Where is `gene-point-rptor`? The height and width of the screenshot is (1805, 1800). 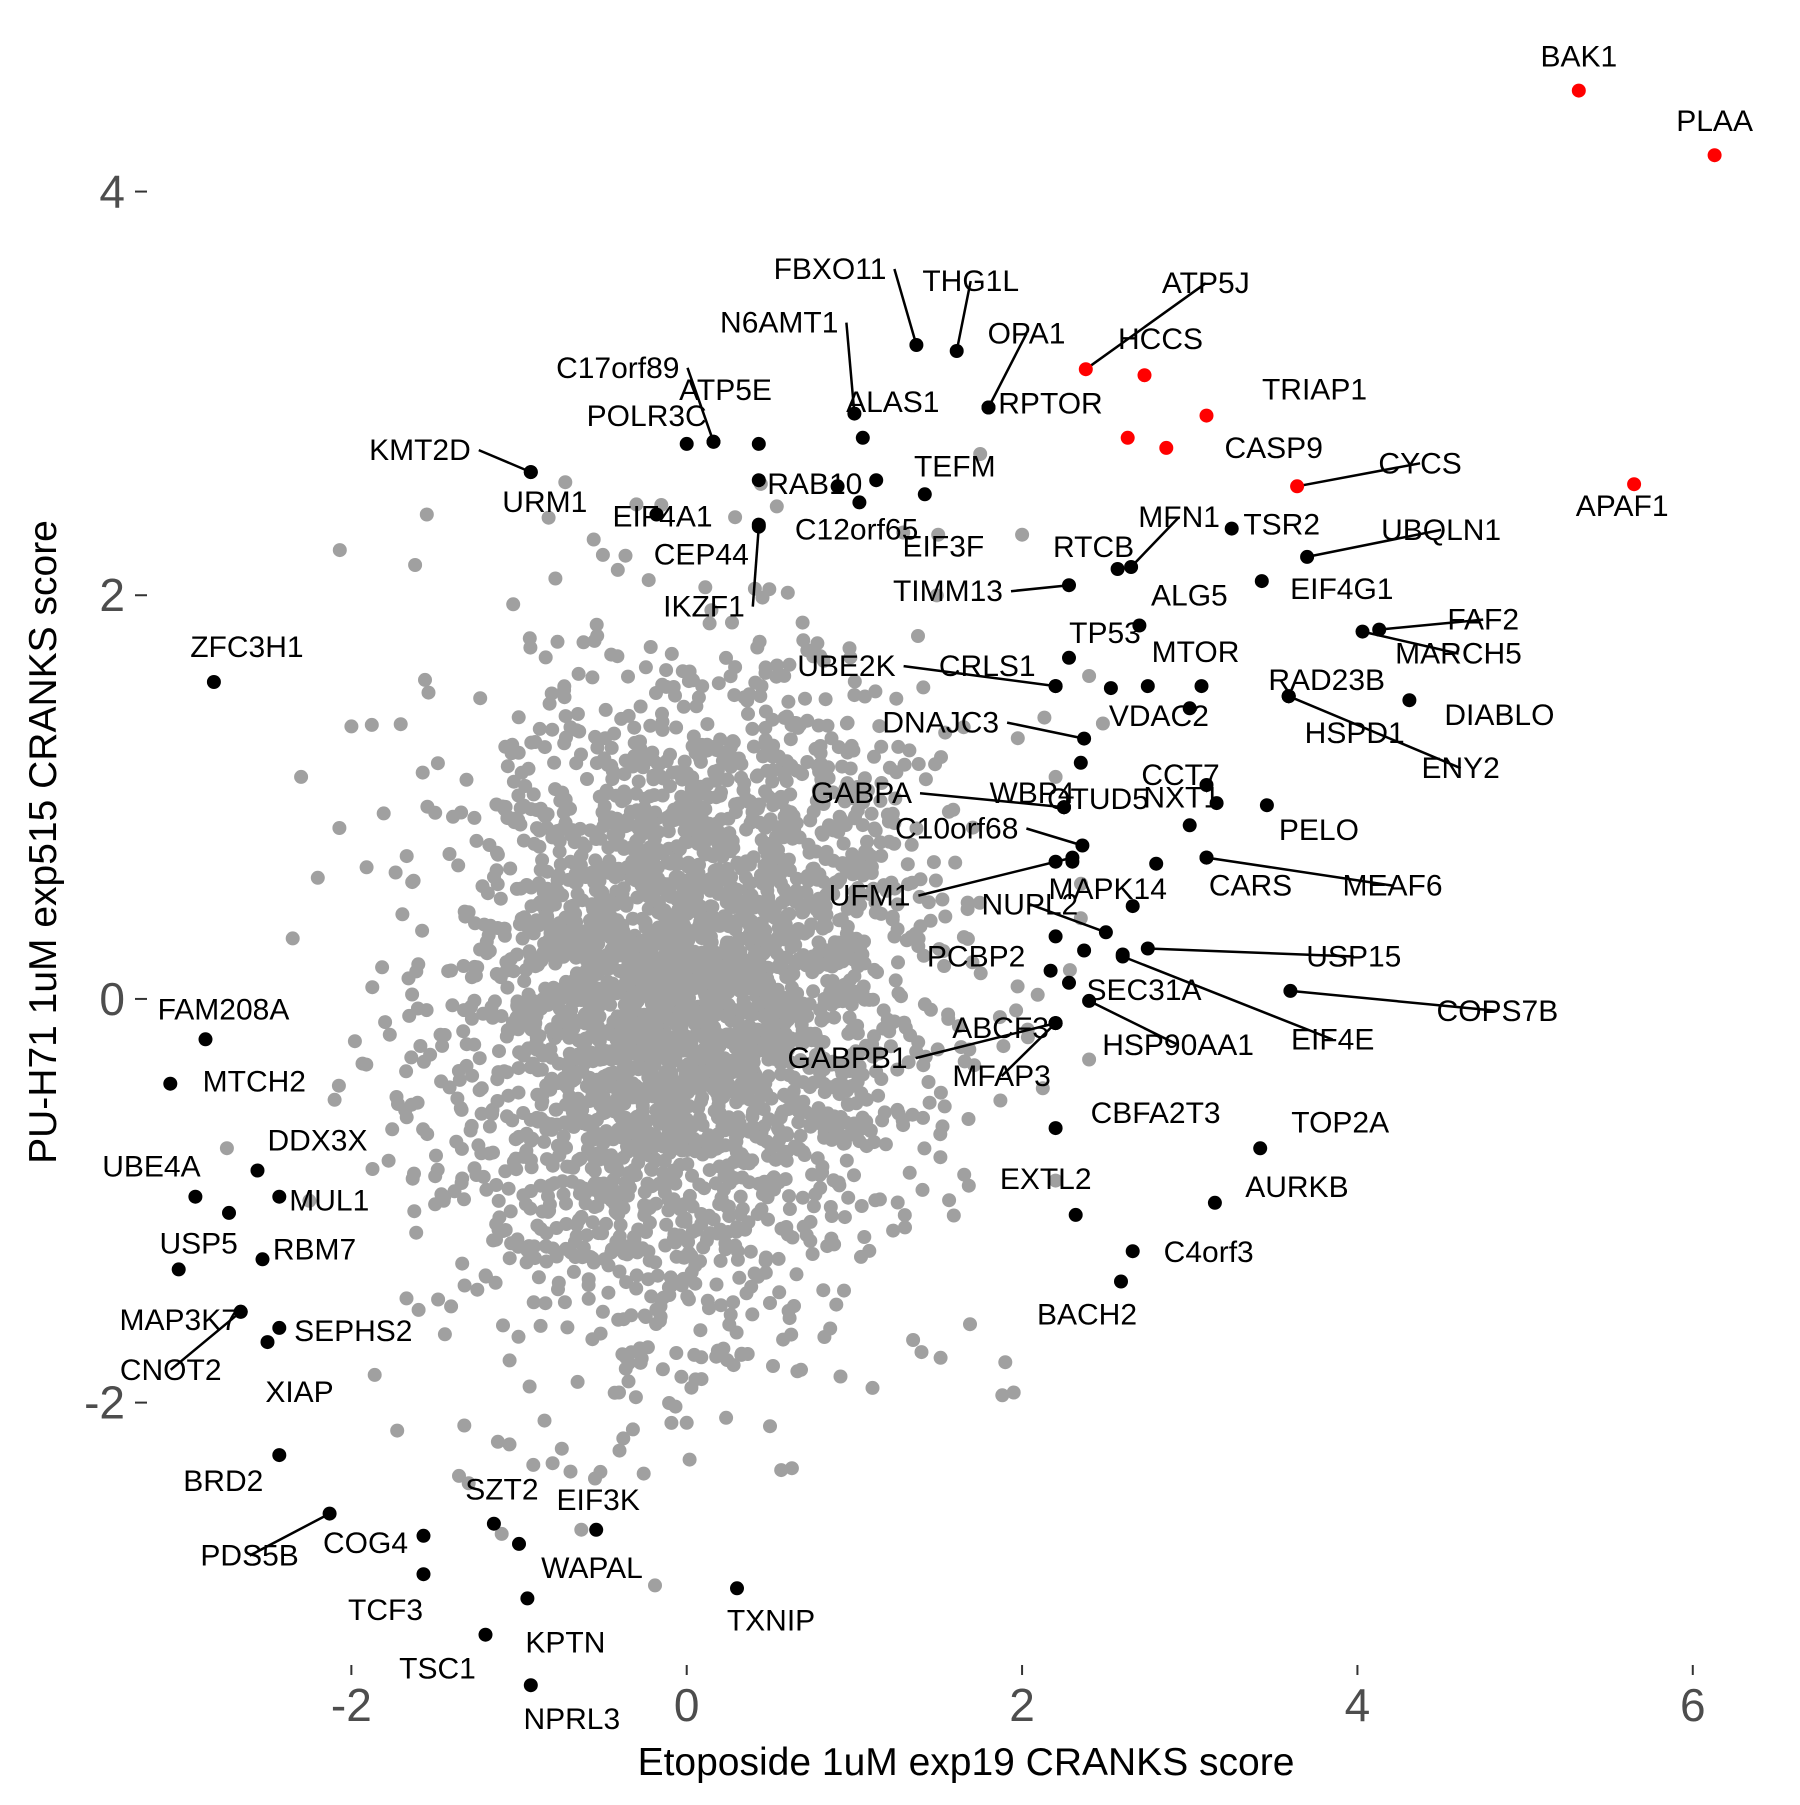
gene-point-rptor is located at coordinates (988, 407).